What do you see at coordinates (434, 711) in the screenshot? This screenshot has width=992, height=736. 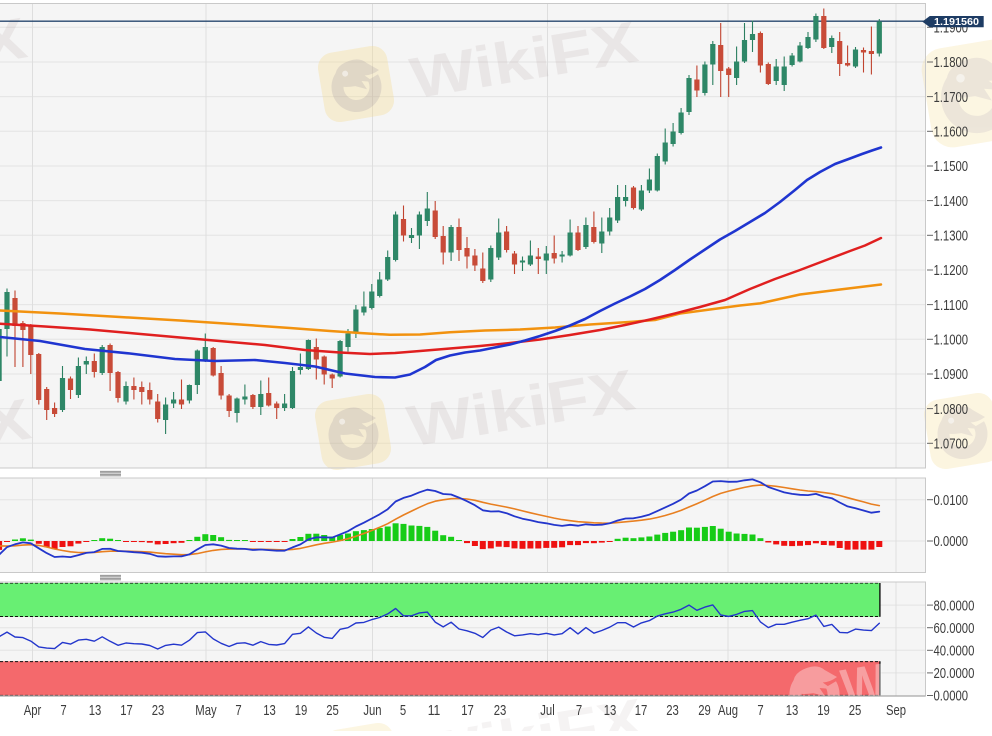 I see `svg-text: 11` at bounding box center [434, 711].